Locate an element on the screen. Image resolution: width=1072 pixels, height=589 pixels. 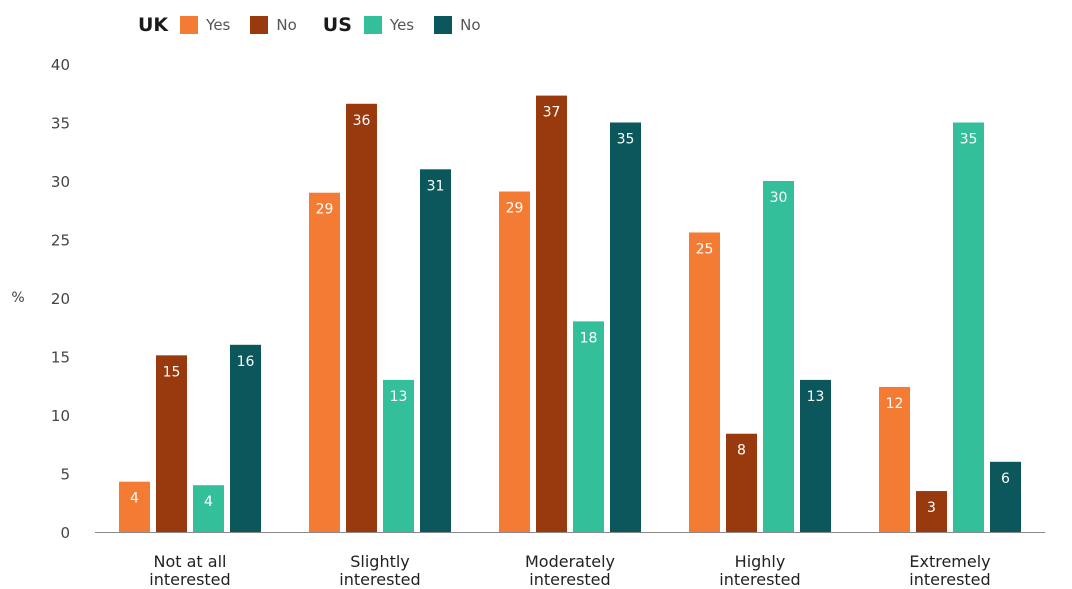
x-tick-label: Moderately is located at coordinates (570, 561).